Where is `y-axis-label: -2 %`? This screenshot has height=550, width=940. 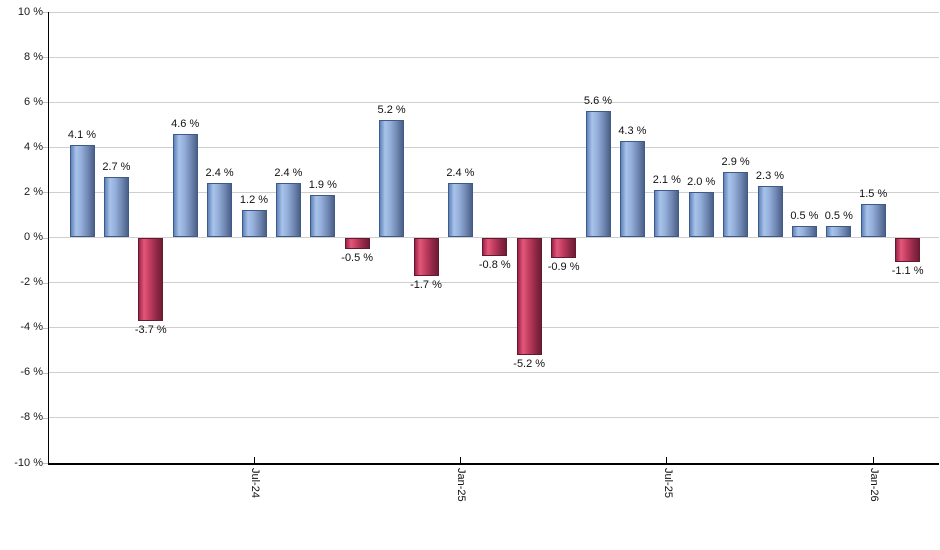
y-axis-label: -2 % is located at coordinates (31, 282).